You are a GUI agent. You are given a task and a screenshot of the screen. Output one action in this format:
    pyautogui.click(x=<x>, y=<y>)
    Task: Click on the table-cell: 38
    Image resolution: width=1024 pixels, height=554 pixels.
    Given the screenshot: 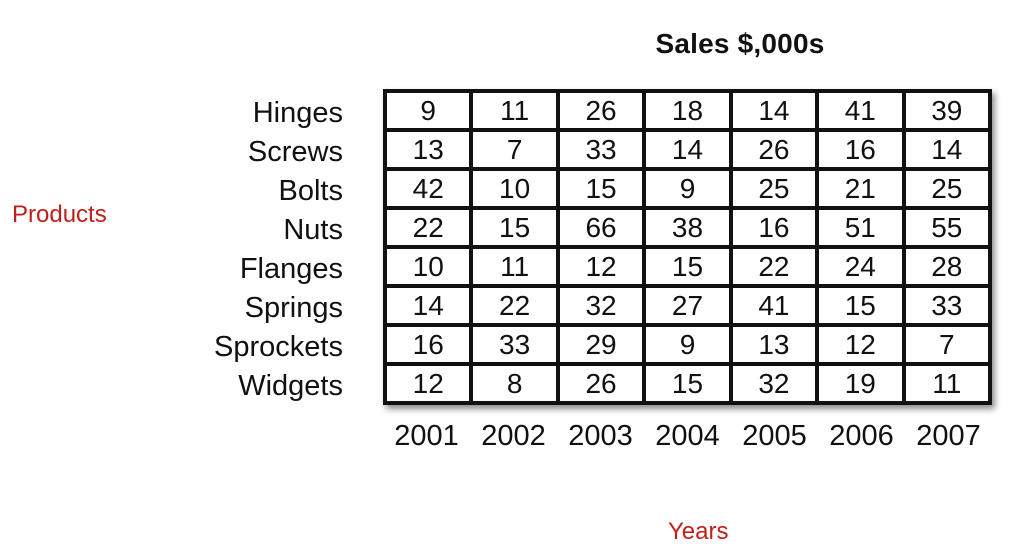 What is the action you would take?
    pyautogui.click(x=687, y=227)
    